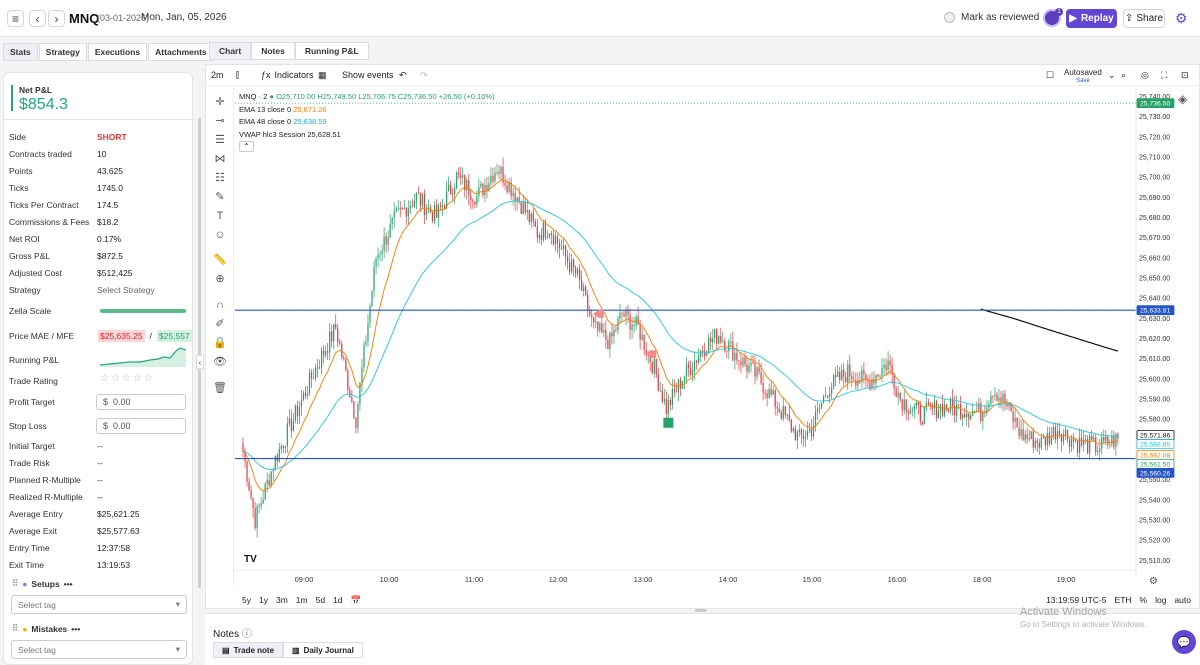 This screenshot has width=1200, height=665. I want to click on ema48-label: EMA 48 close 0, so click(265, 121).